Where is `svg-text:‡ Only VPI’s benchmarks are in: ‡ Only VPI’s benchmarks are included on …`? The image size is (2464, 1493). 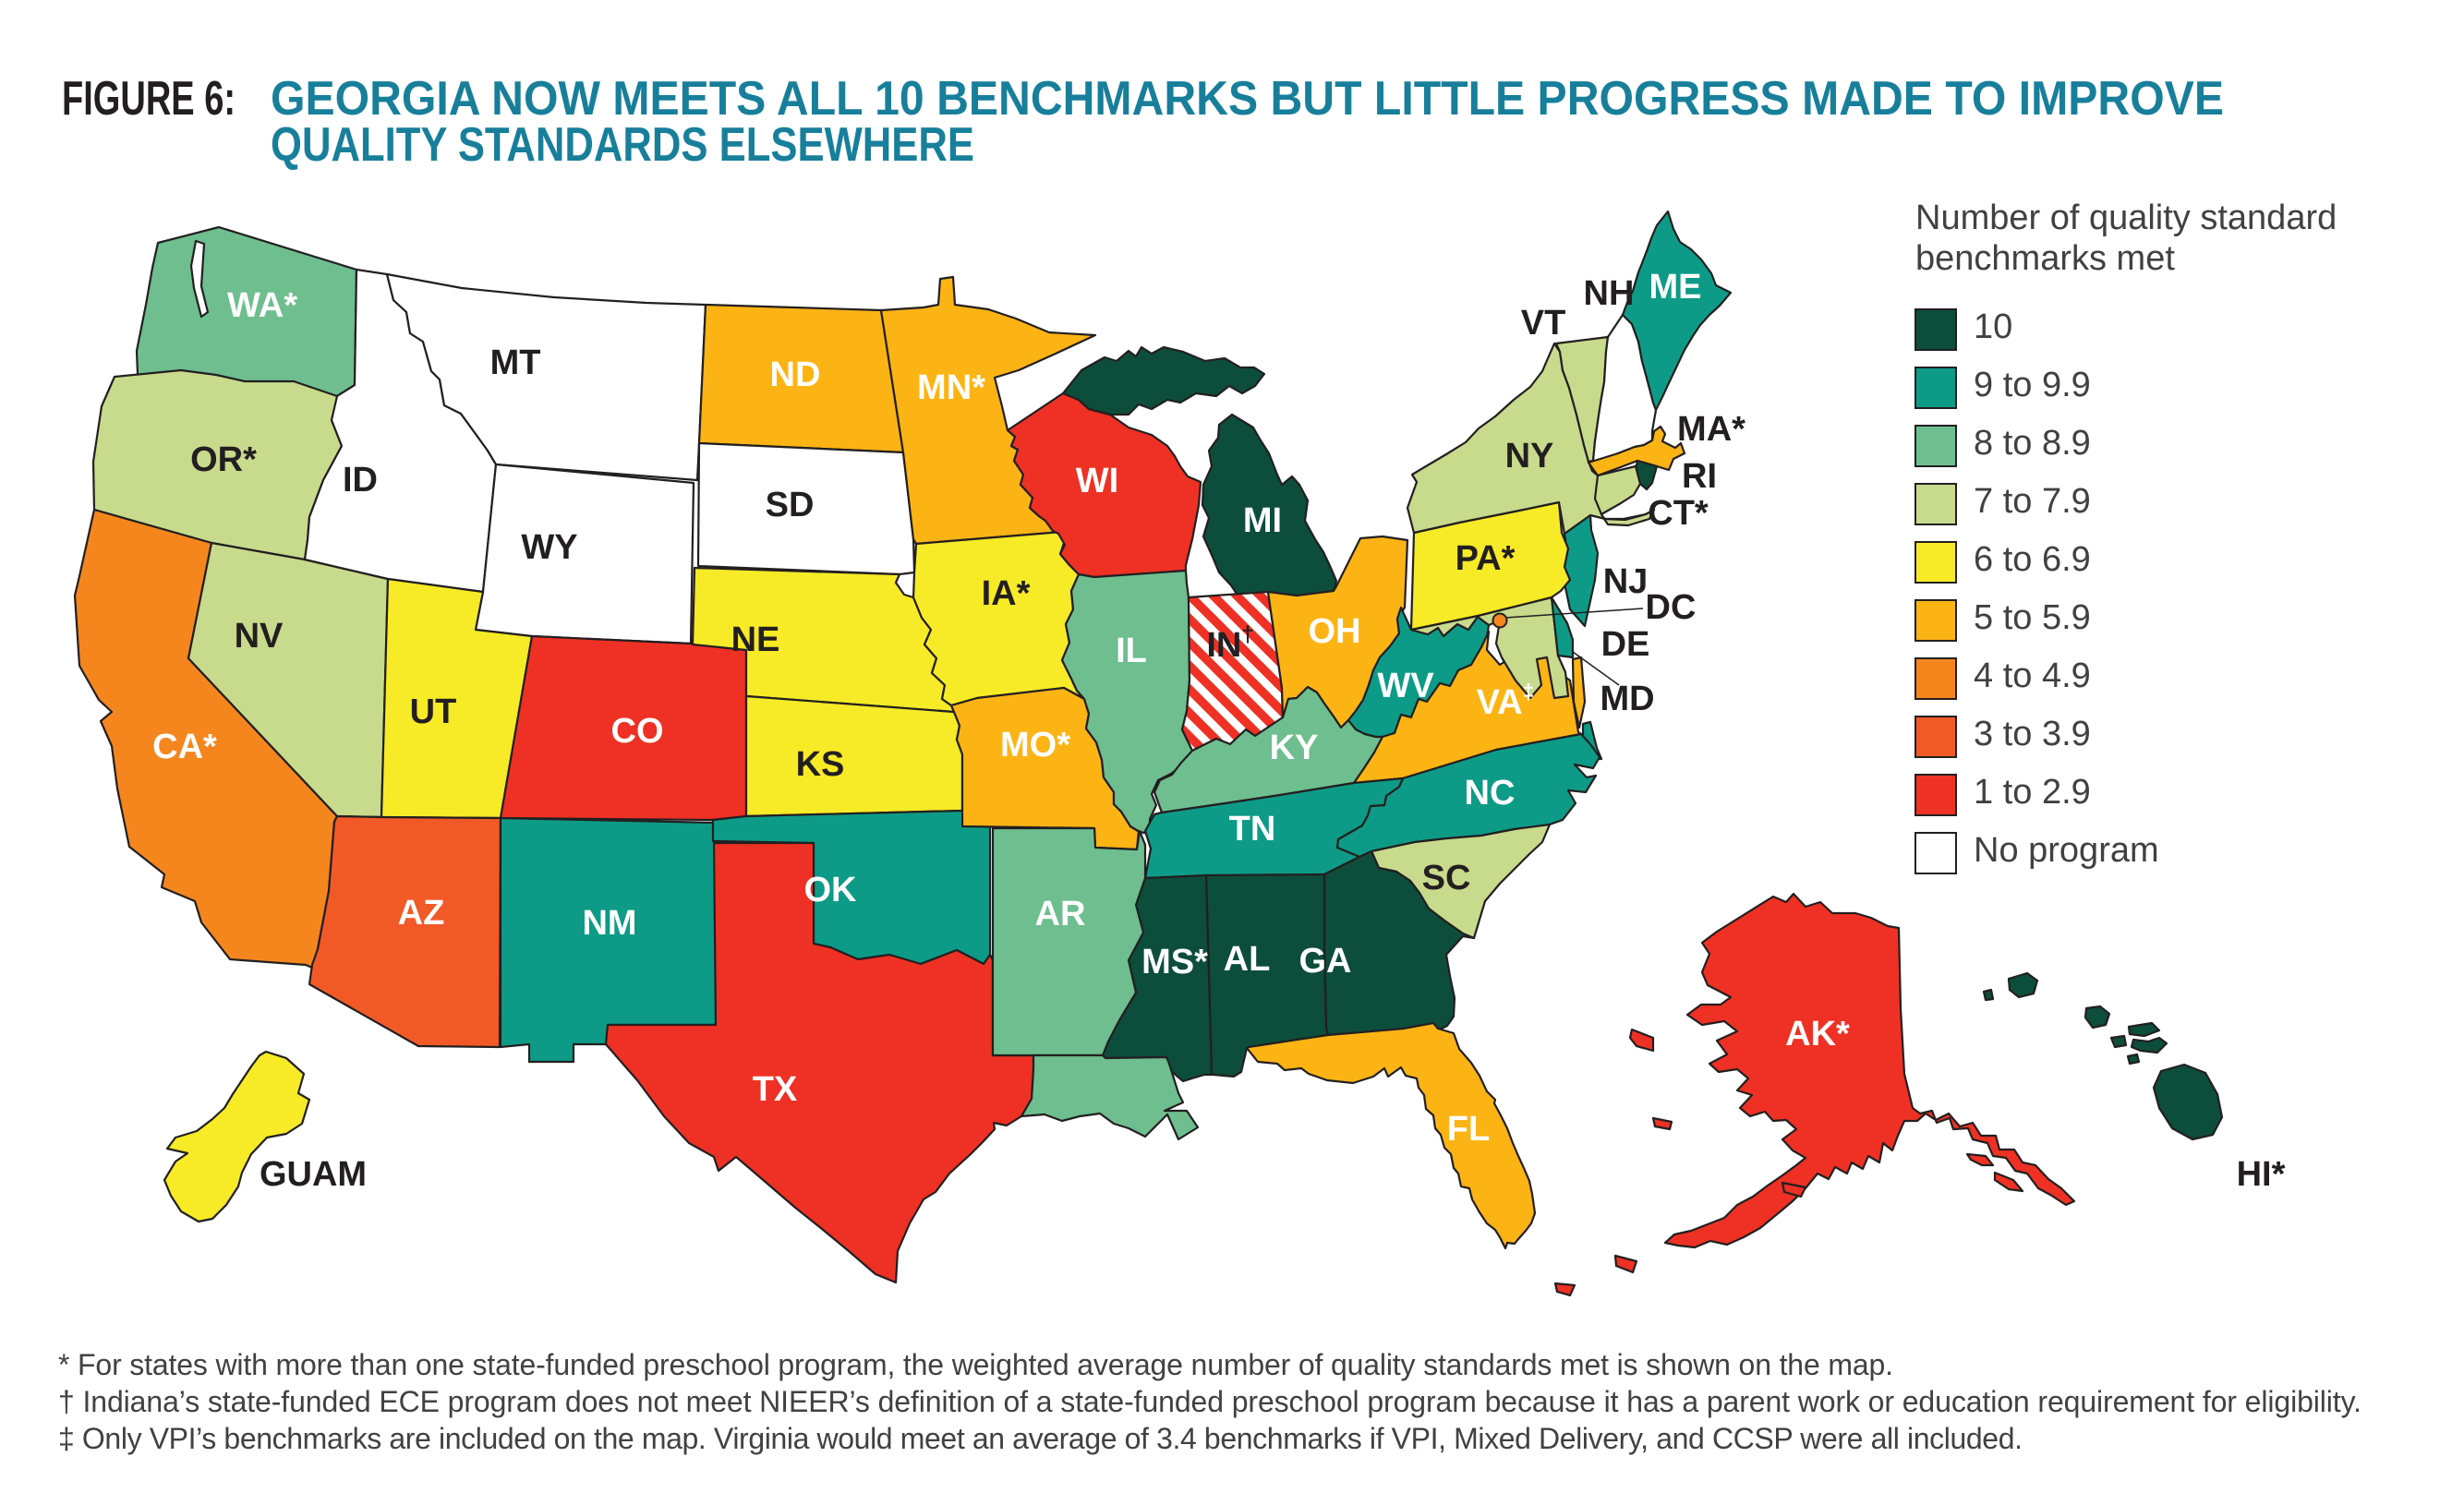 svg-text:‡ Only VPI’s benchmarks are in: ‡ Only VPI’s benchmarks are included on … is located at coordinates (1040, 1438).